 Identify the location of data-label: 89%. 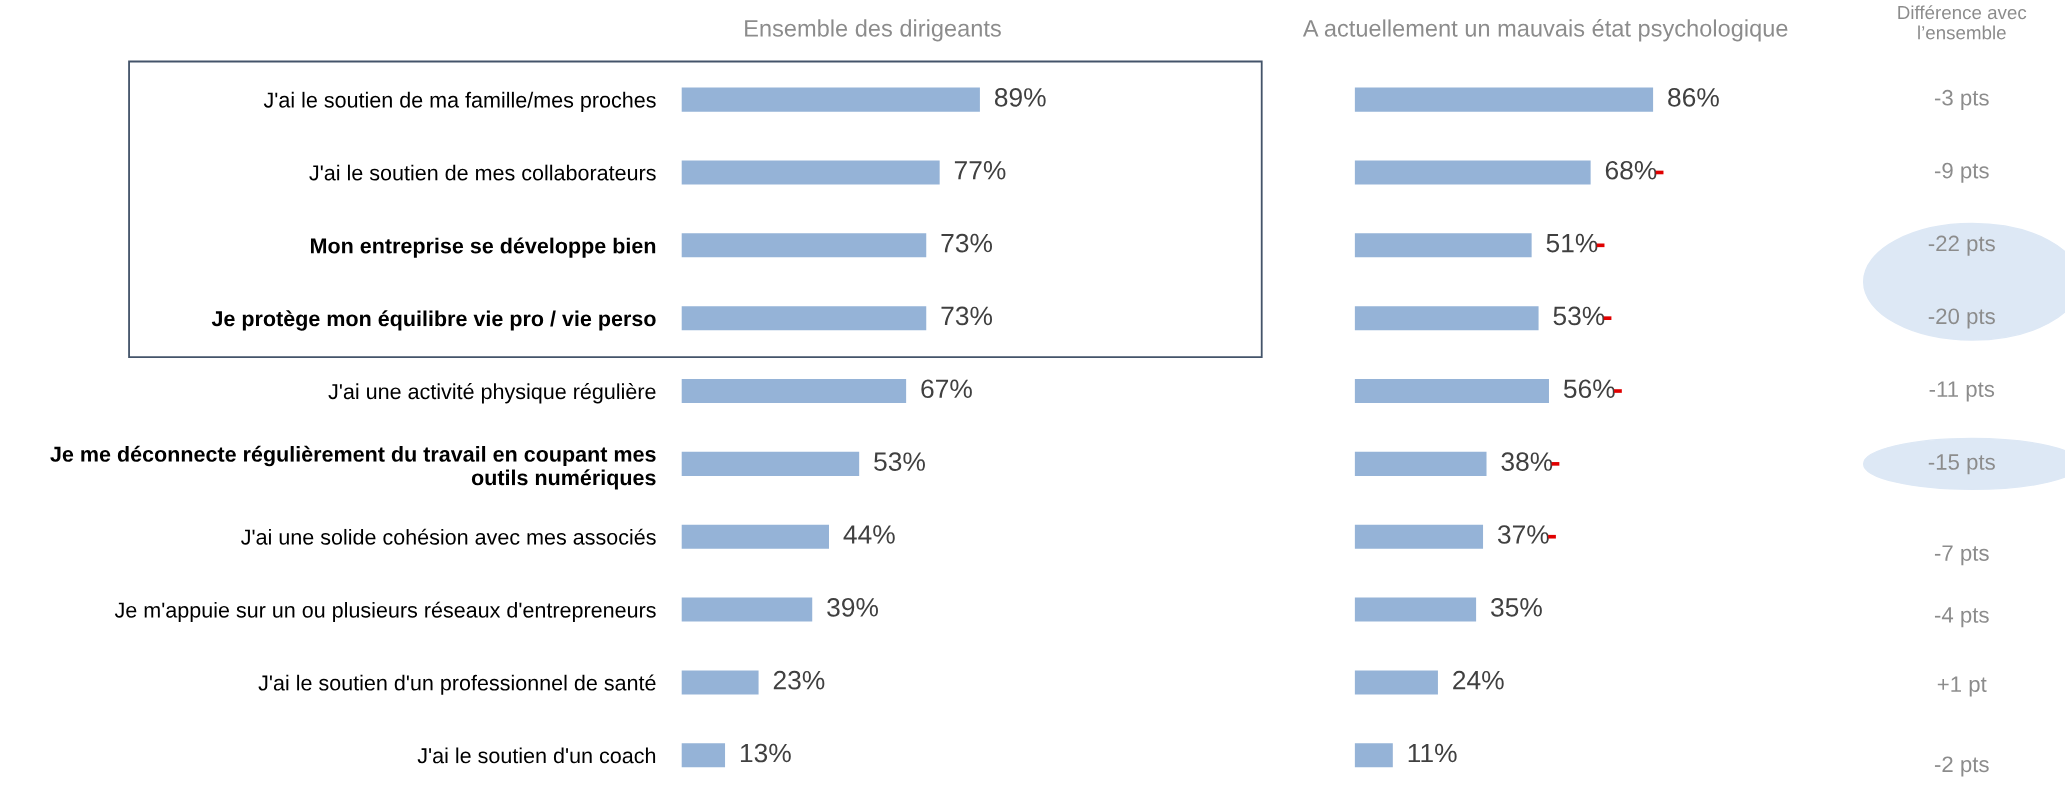
(1020, 97).